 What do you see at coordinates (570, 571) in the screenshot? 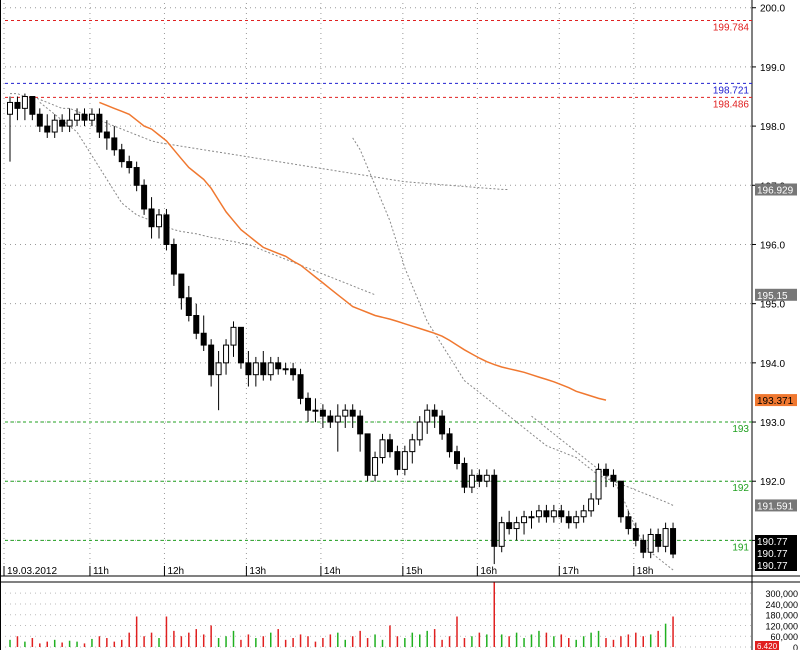
I see `x-tick-label: 17h` at bounding box center [570, 571].